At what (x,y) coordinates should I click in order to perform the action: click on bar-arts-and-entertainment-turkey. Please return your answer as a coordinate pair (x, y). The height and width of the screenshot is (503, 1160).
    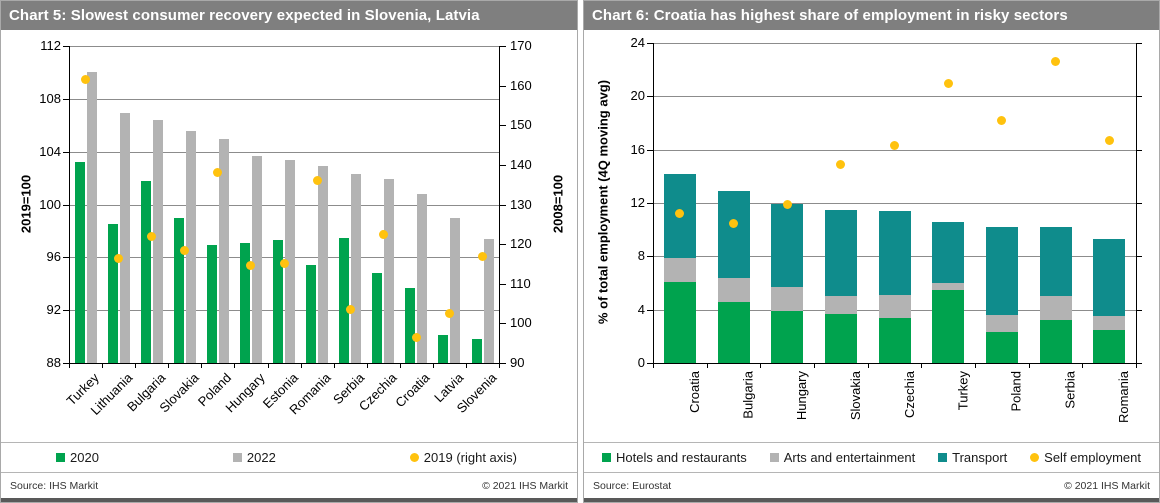
    Looking at the image, I should click on (948, 286).